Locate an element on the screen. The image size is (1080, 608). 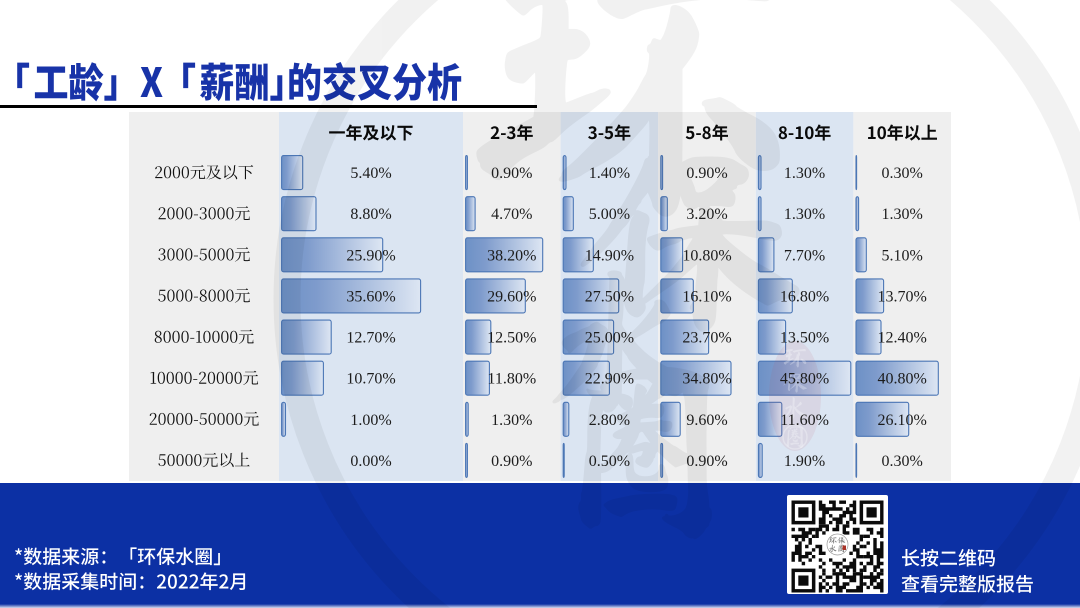
svg-text: 13.70% is located at coordinates (902, 296).